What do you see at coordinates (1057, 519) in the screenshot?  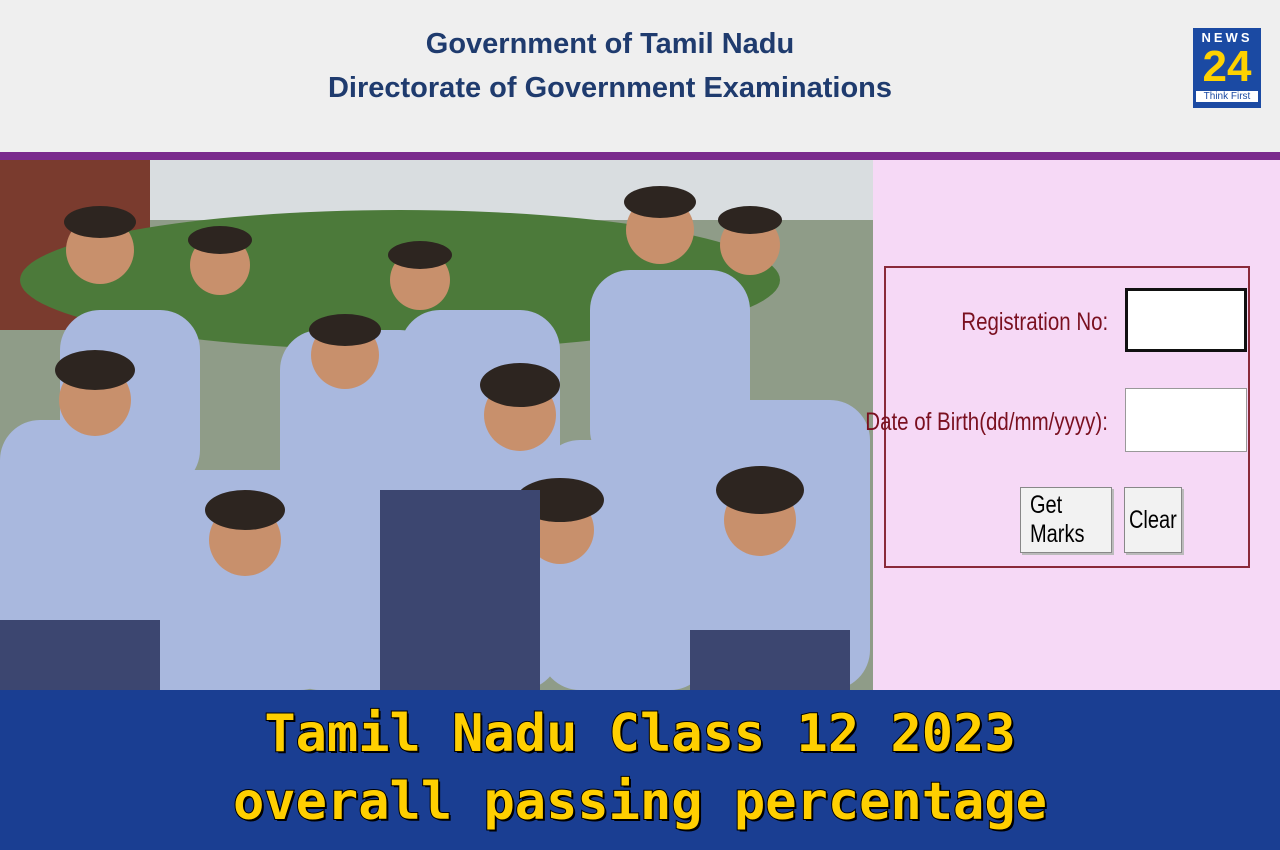 I see `button-label: Get Marks` at bounding box center [1057, 519].